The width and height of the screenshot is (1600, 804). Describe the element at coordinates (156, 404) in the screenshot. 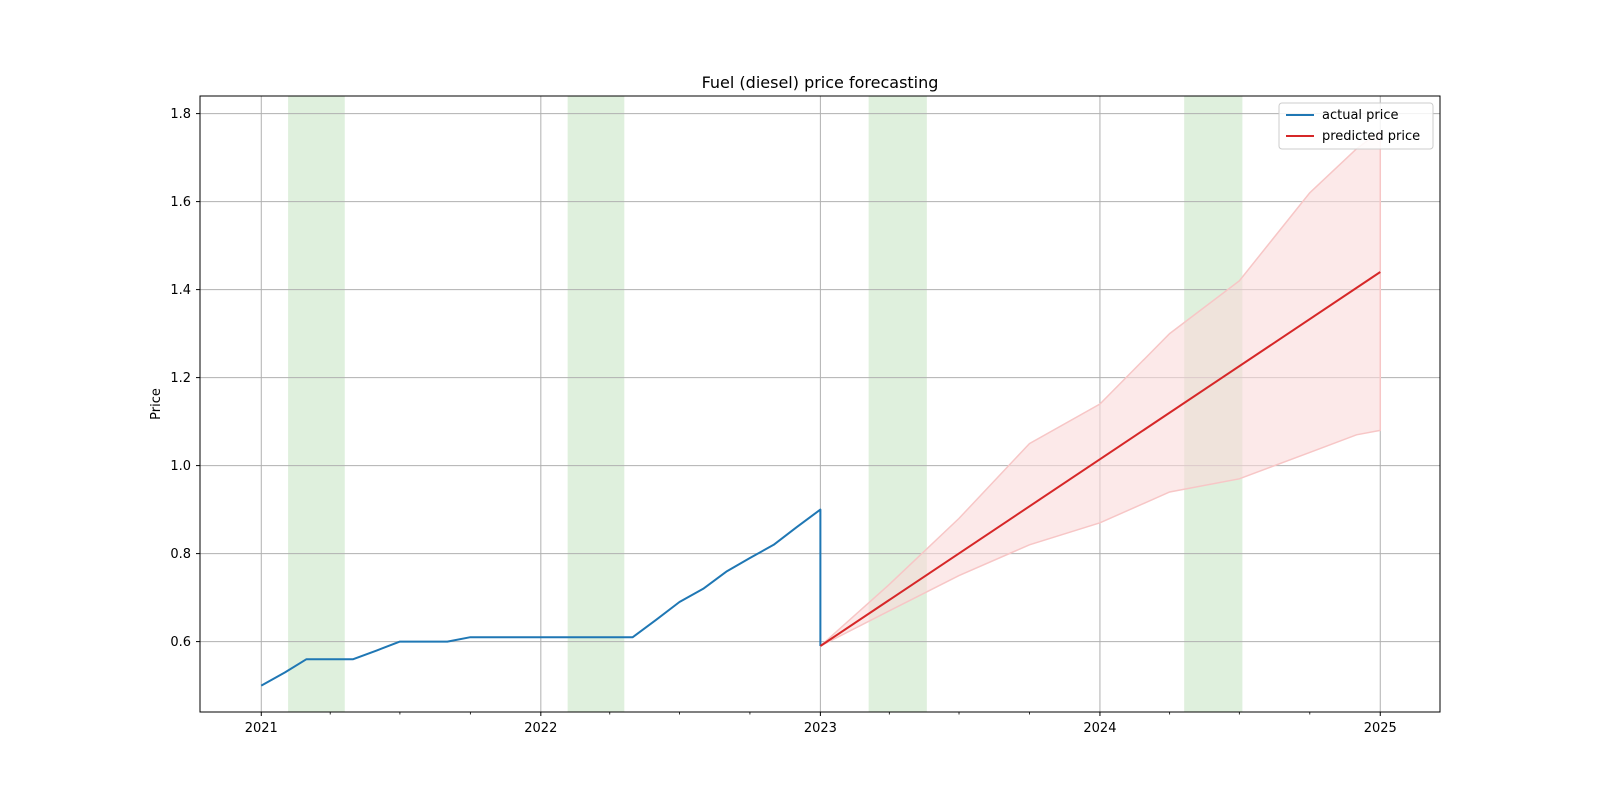

I see `y-axis-label: Price` at that location.